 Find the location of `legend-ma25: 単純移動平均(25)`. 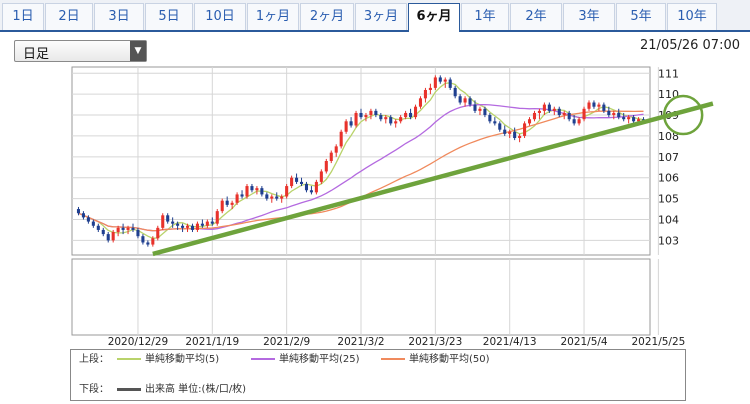

legend-ma25: 単純移動平均(25) is located at coordinates (305, 360).